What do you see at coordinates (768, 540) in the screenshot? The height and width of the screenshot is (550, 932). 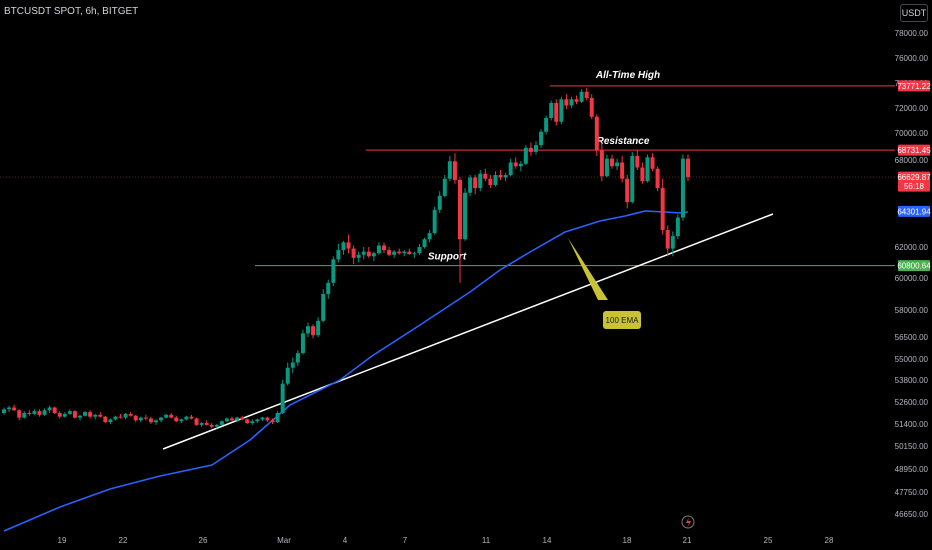 I see `x-tick-label: 25` at bounding box center [768, 540].